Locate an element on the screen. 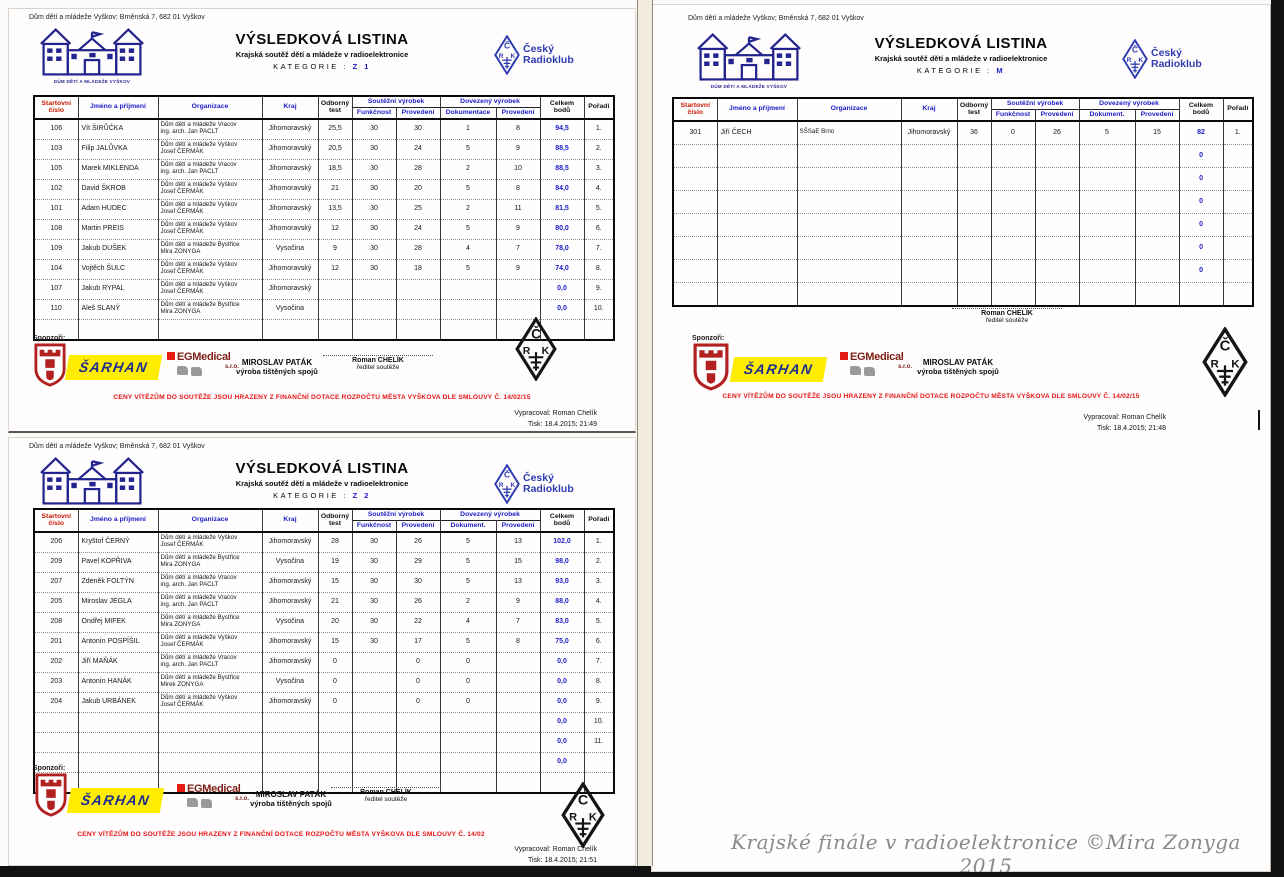  cell-c: 202 is located at coordinates (56, 662).